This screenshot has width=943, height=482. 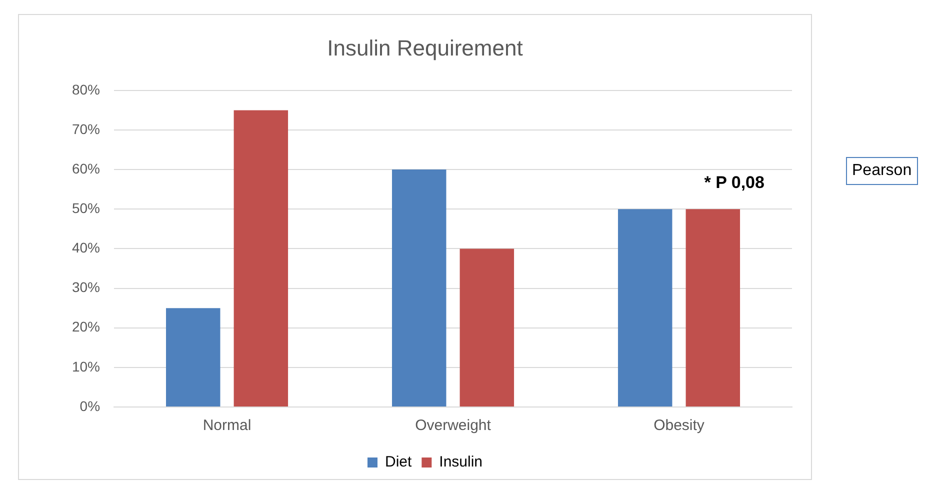 I want to click on y-tick-label: 50%, so click(x=86, y=208).